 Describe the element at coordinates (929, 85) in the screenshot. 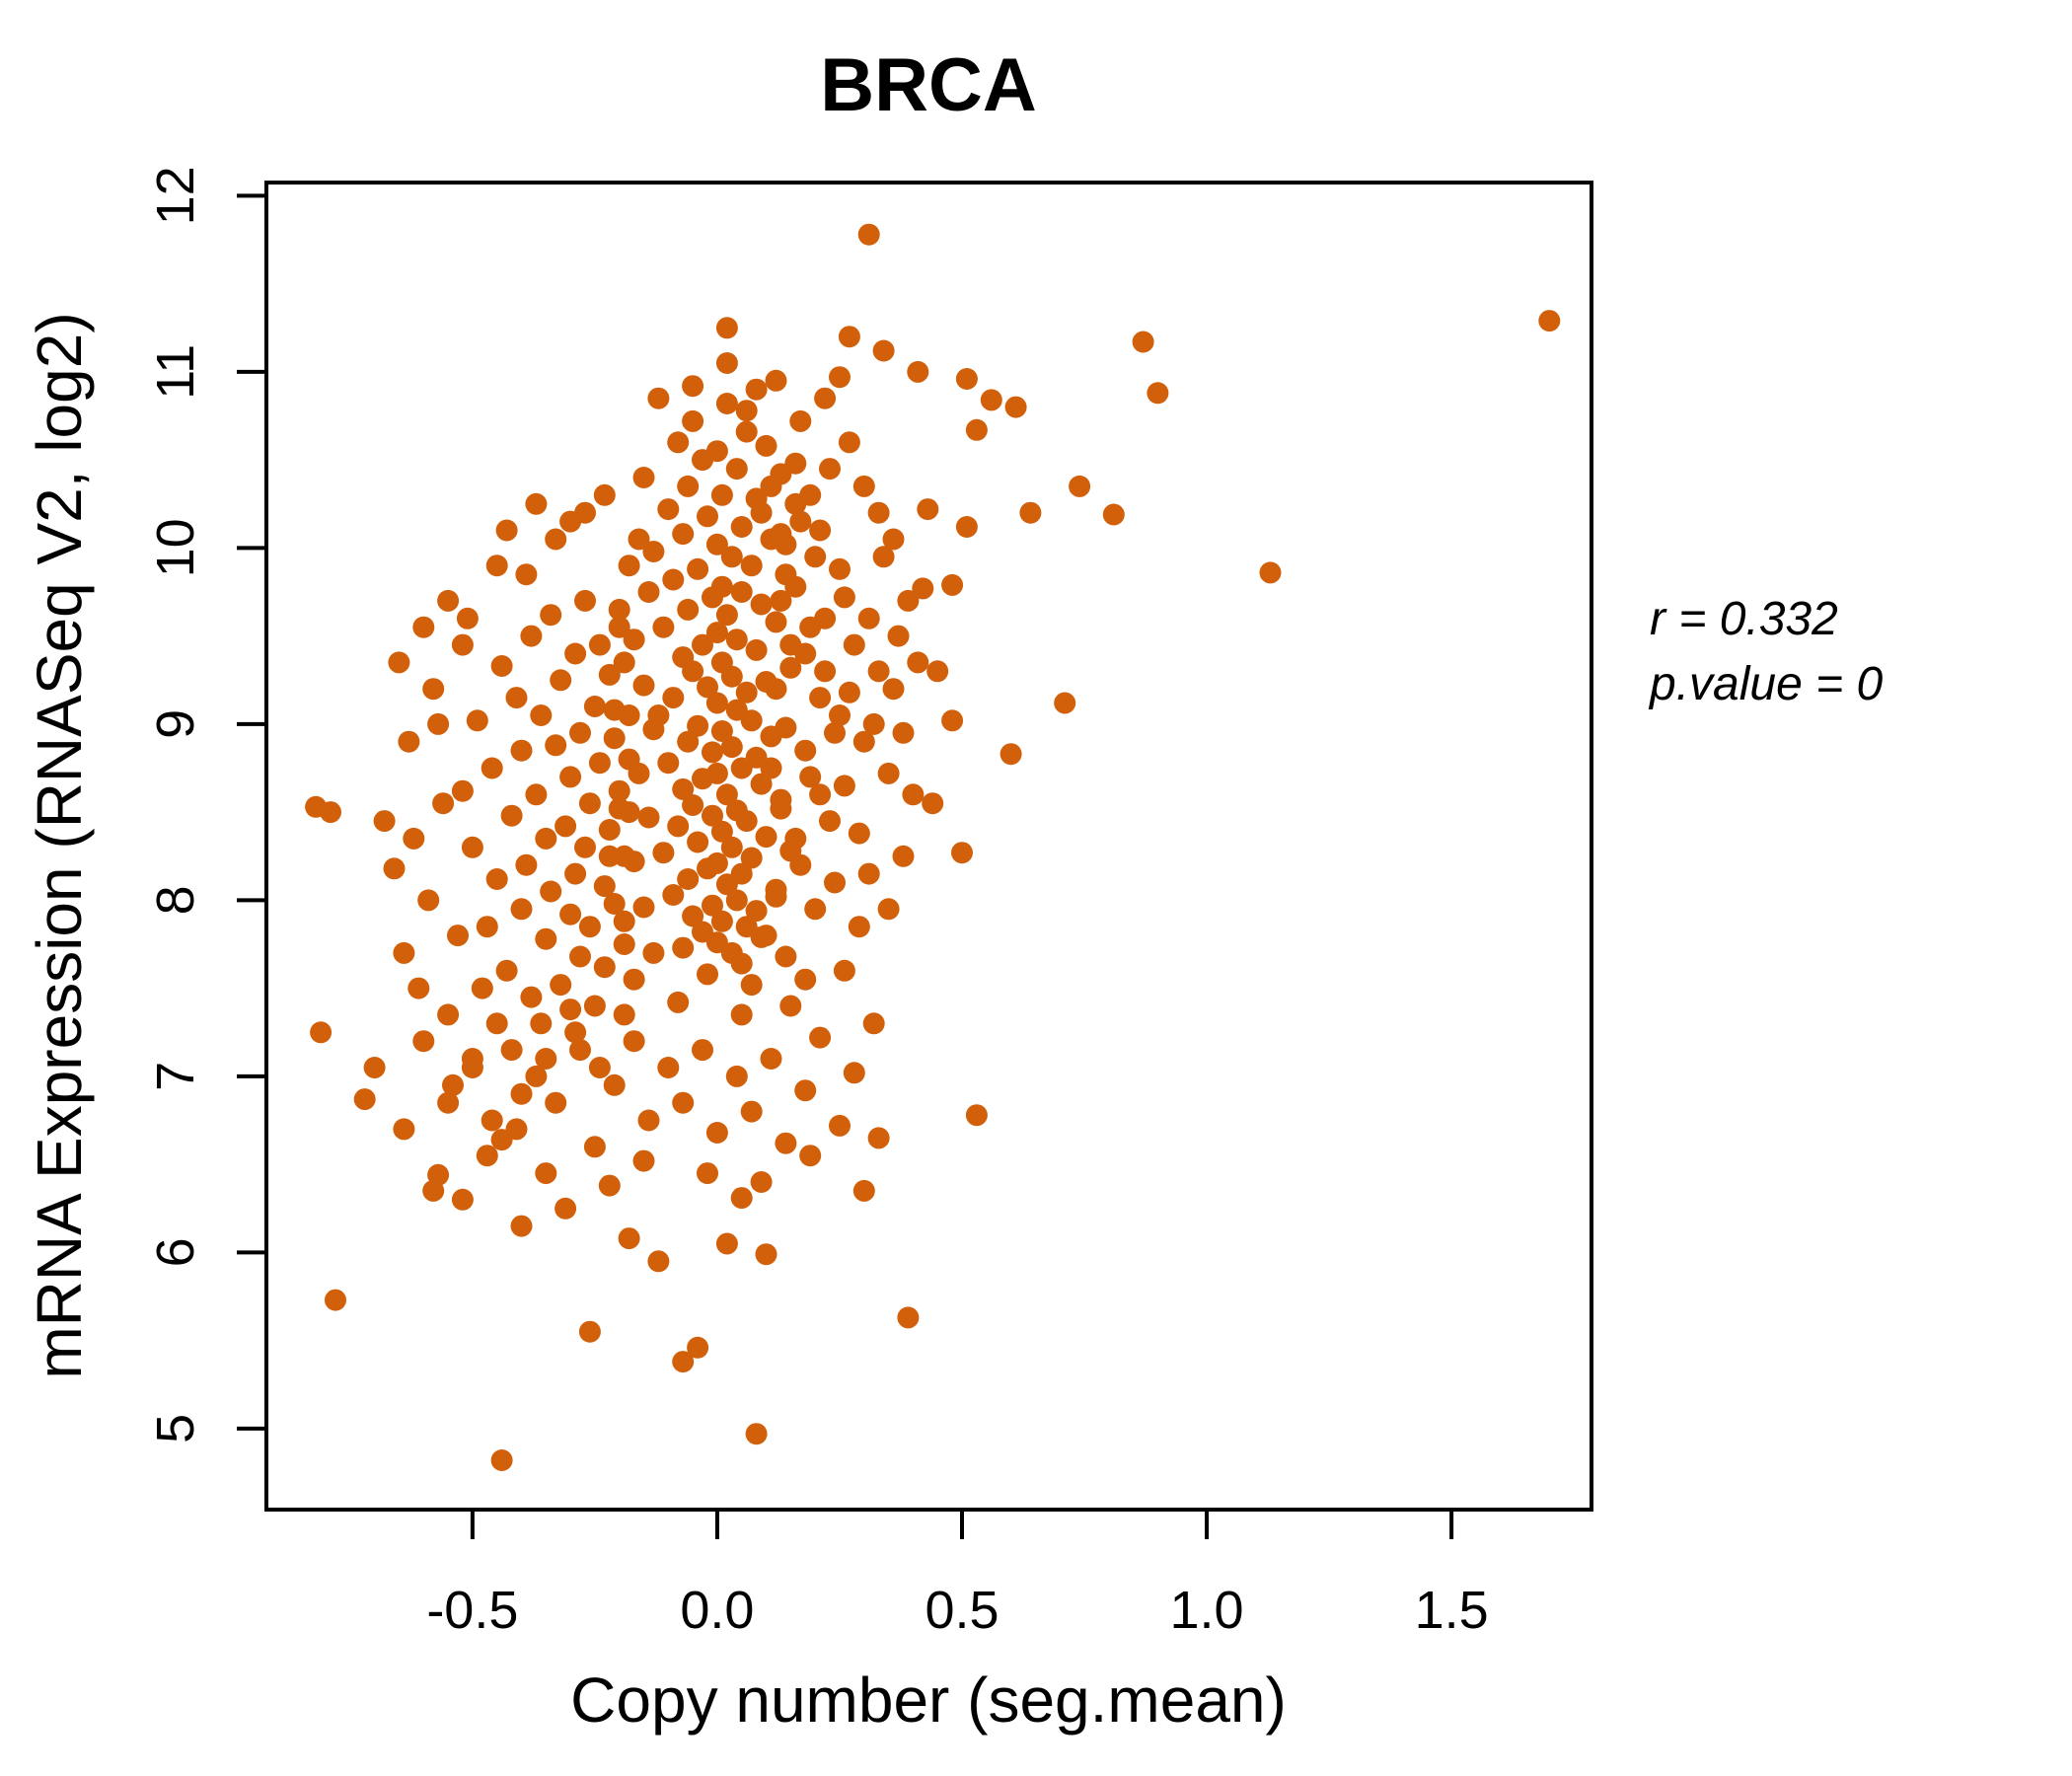

I see `chart-title: BRCA` at that location.